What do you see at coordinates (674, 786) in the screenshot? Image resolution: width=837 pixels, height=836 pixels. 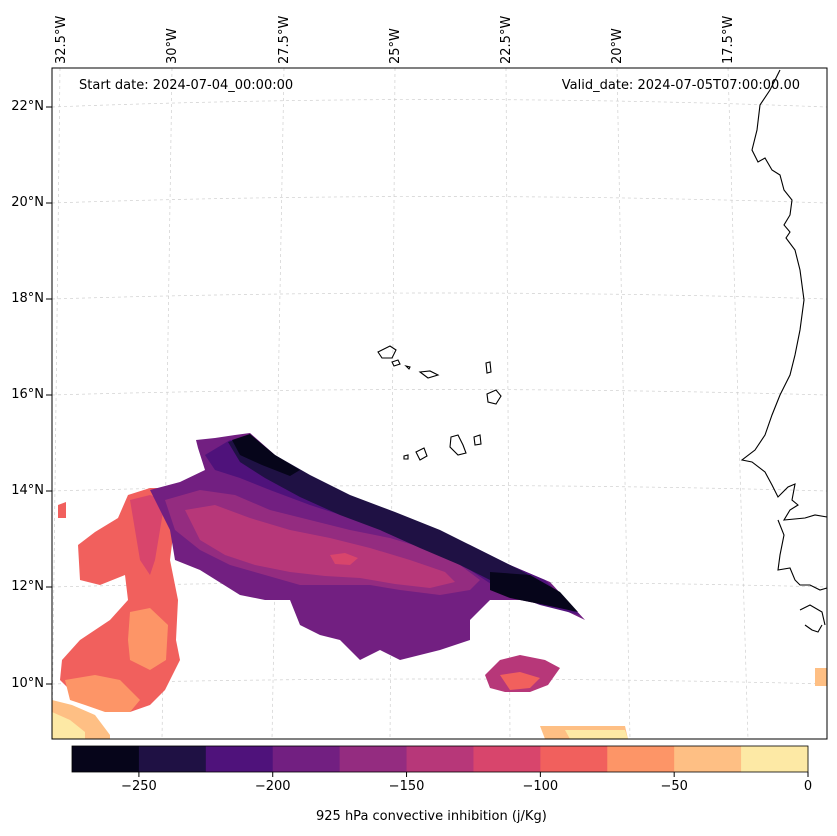 I see `colorbar-tick-label: −50` at bounding box center [674, 786].